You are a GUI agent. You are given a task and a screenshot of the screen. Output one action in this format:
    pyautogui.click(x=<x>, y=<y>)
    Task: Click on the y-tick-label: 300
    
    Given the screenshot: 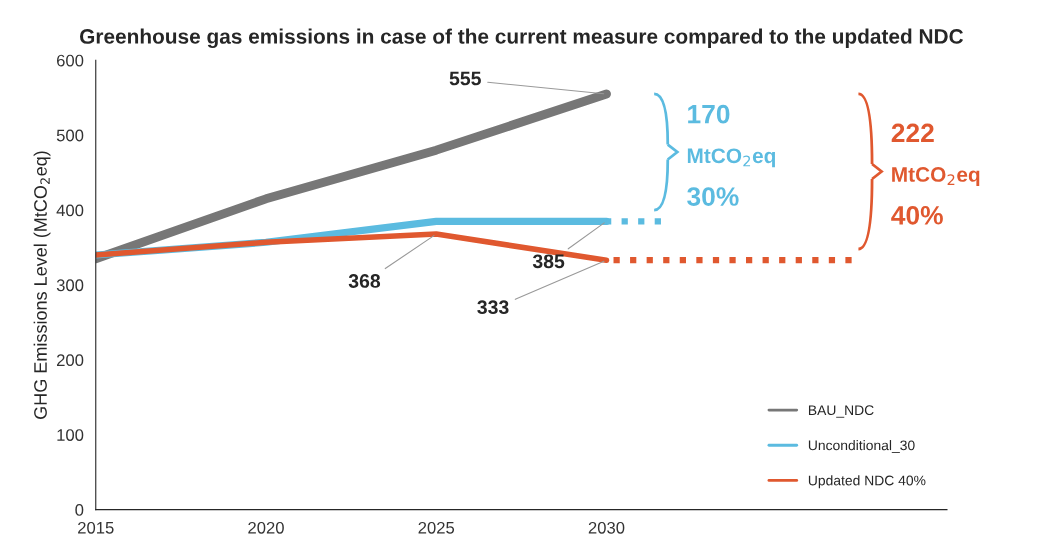 What is the action you would take?
    pyautogui.click(x=70, y=285)
    